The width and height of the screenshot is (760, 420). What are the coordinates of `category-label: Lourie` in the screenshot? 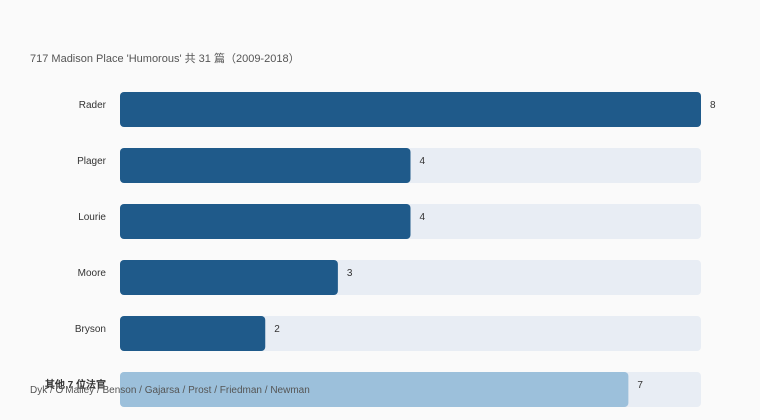 It's located at (92, 217).